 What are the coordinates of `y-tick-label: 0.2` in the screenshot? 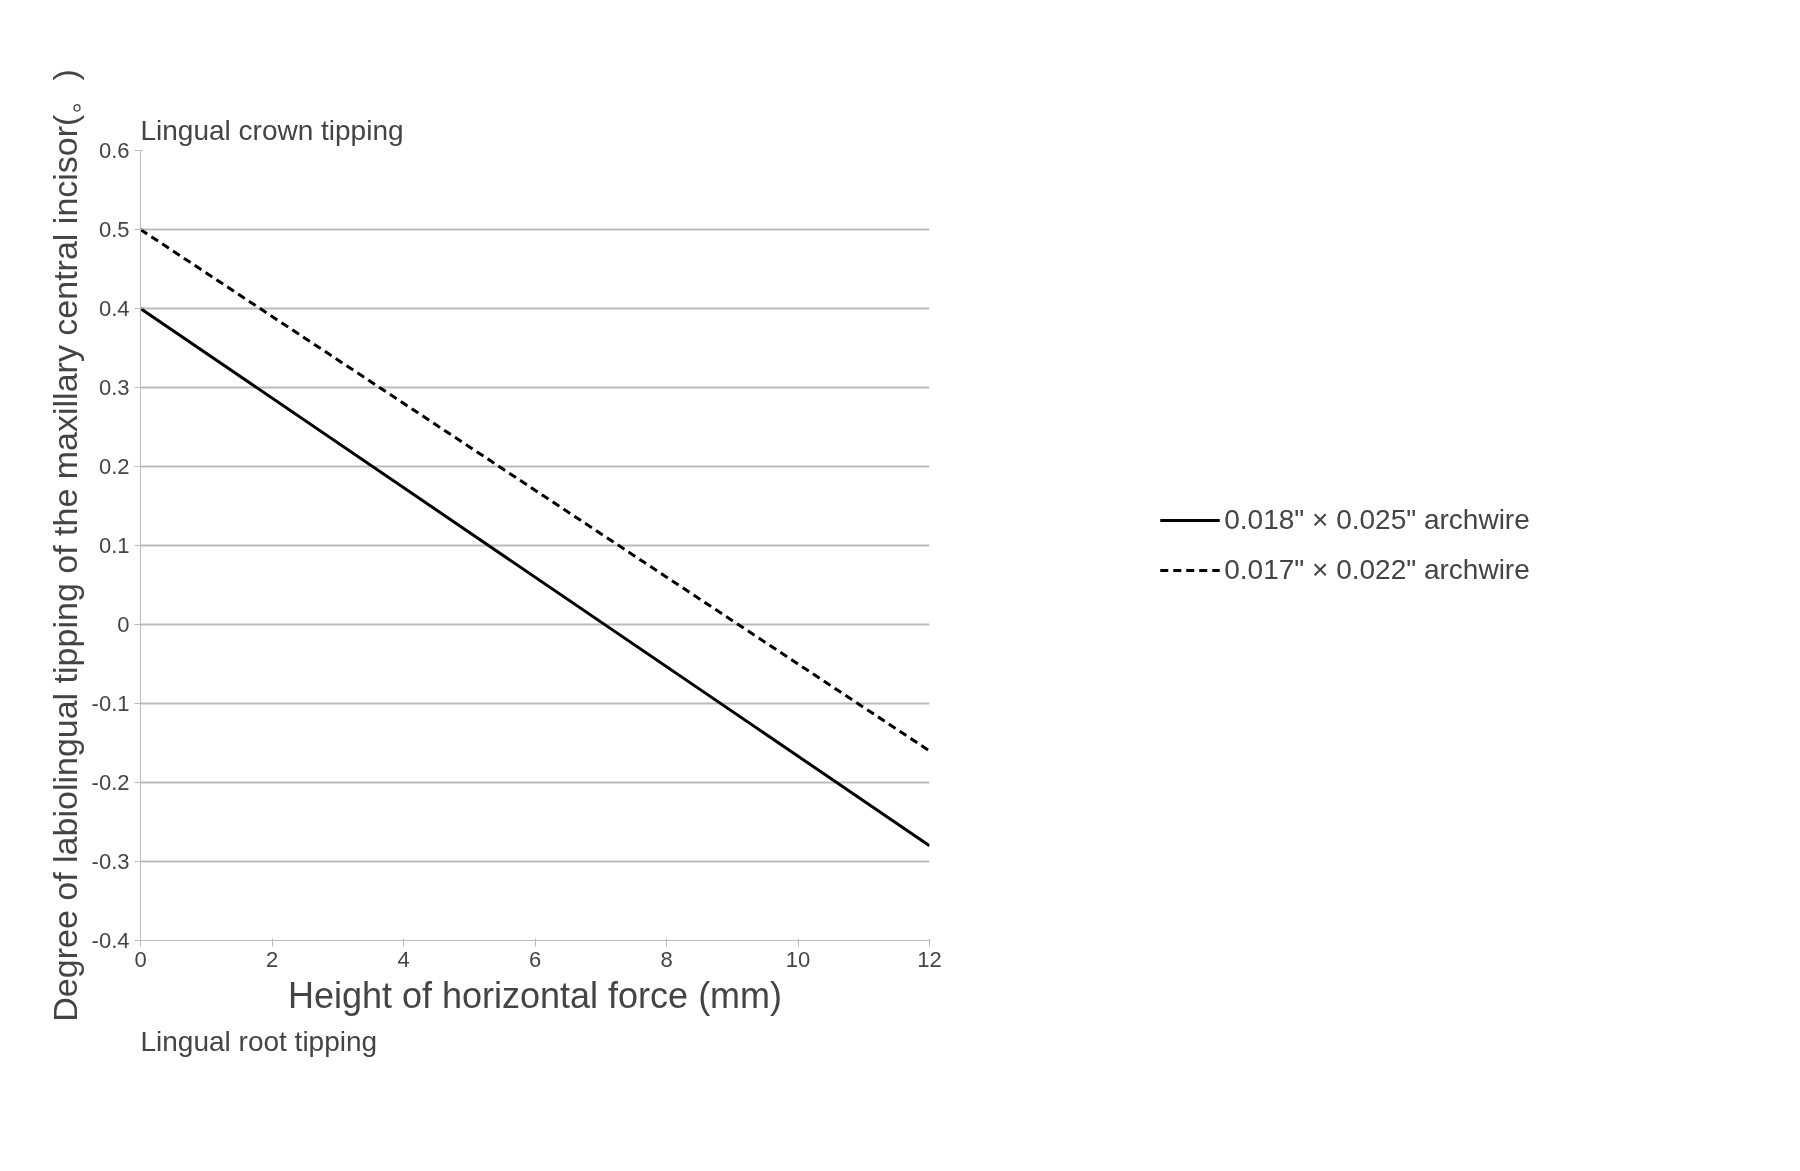 It's located at (114, 466).